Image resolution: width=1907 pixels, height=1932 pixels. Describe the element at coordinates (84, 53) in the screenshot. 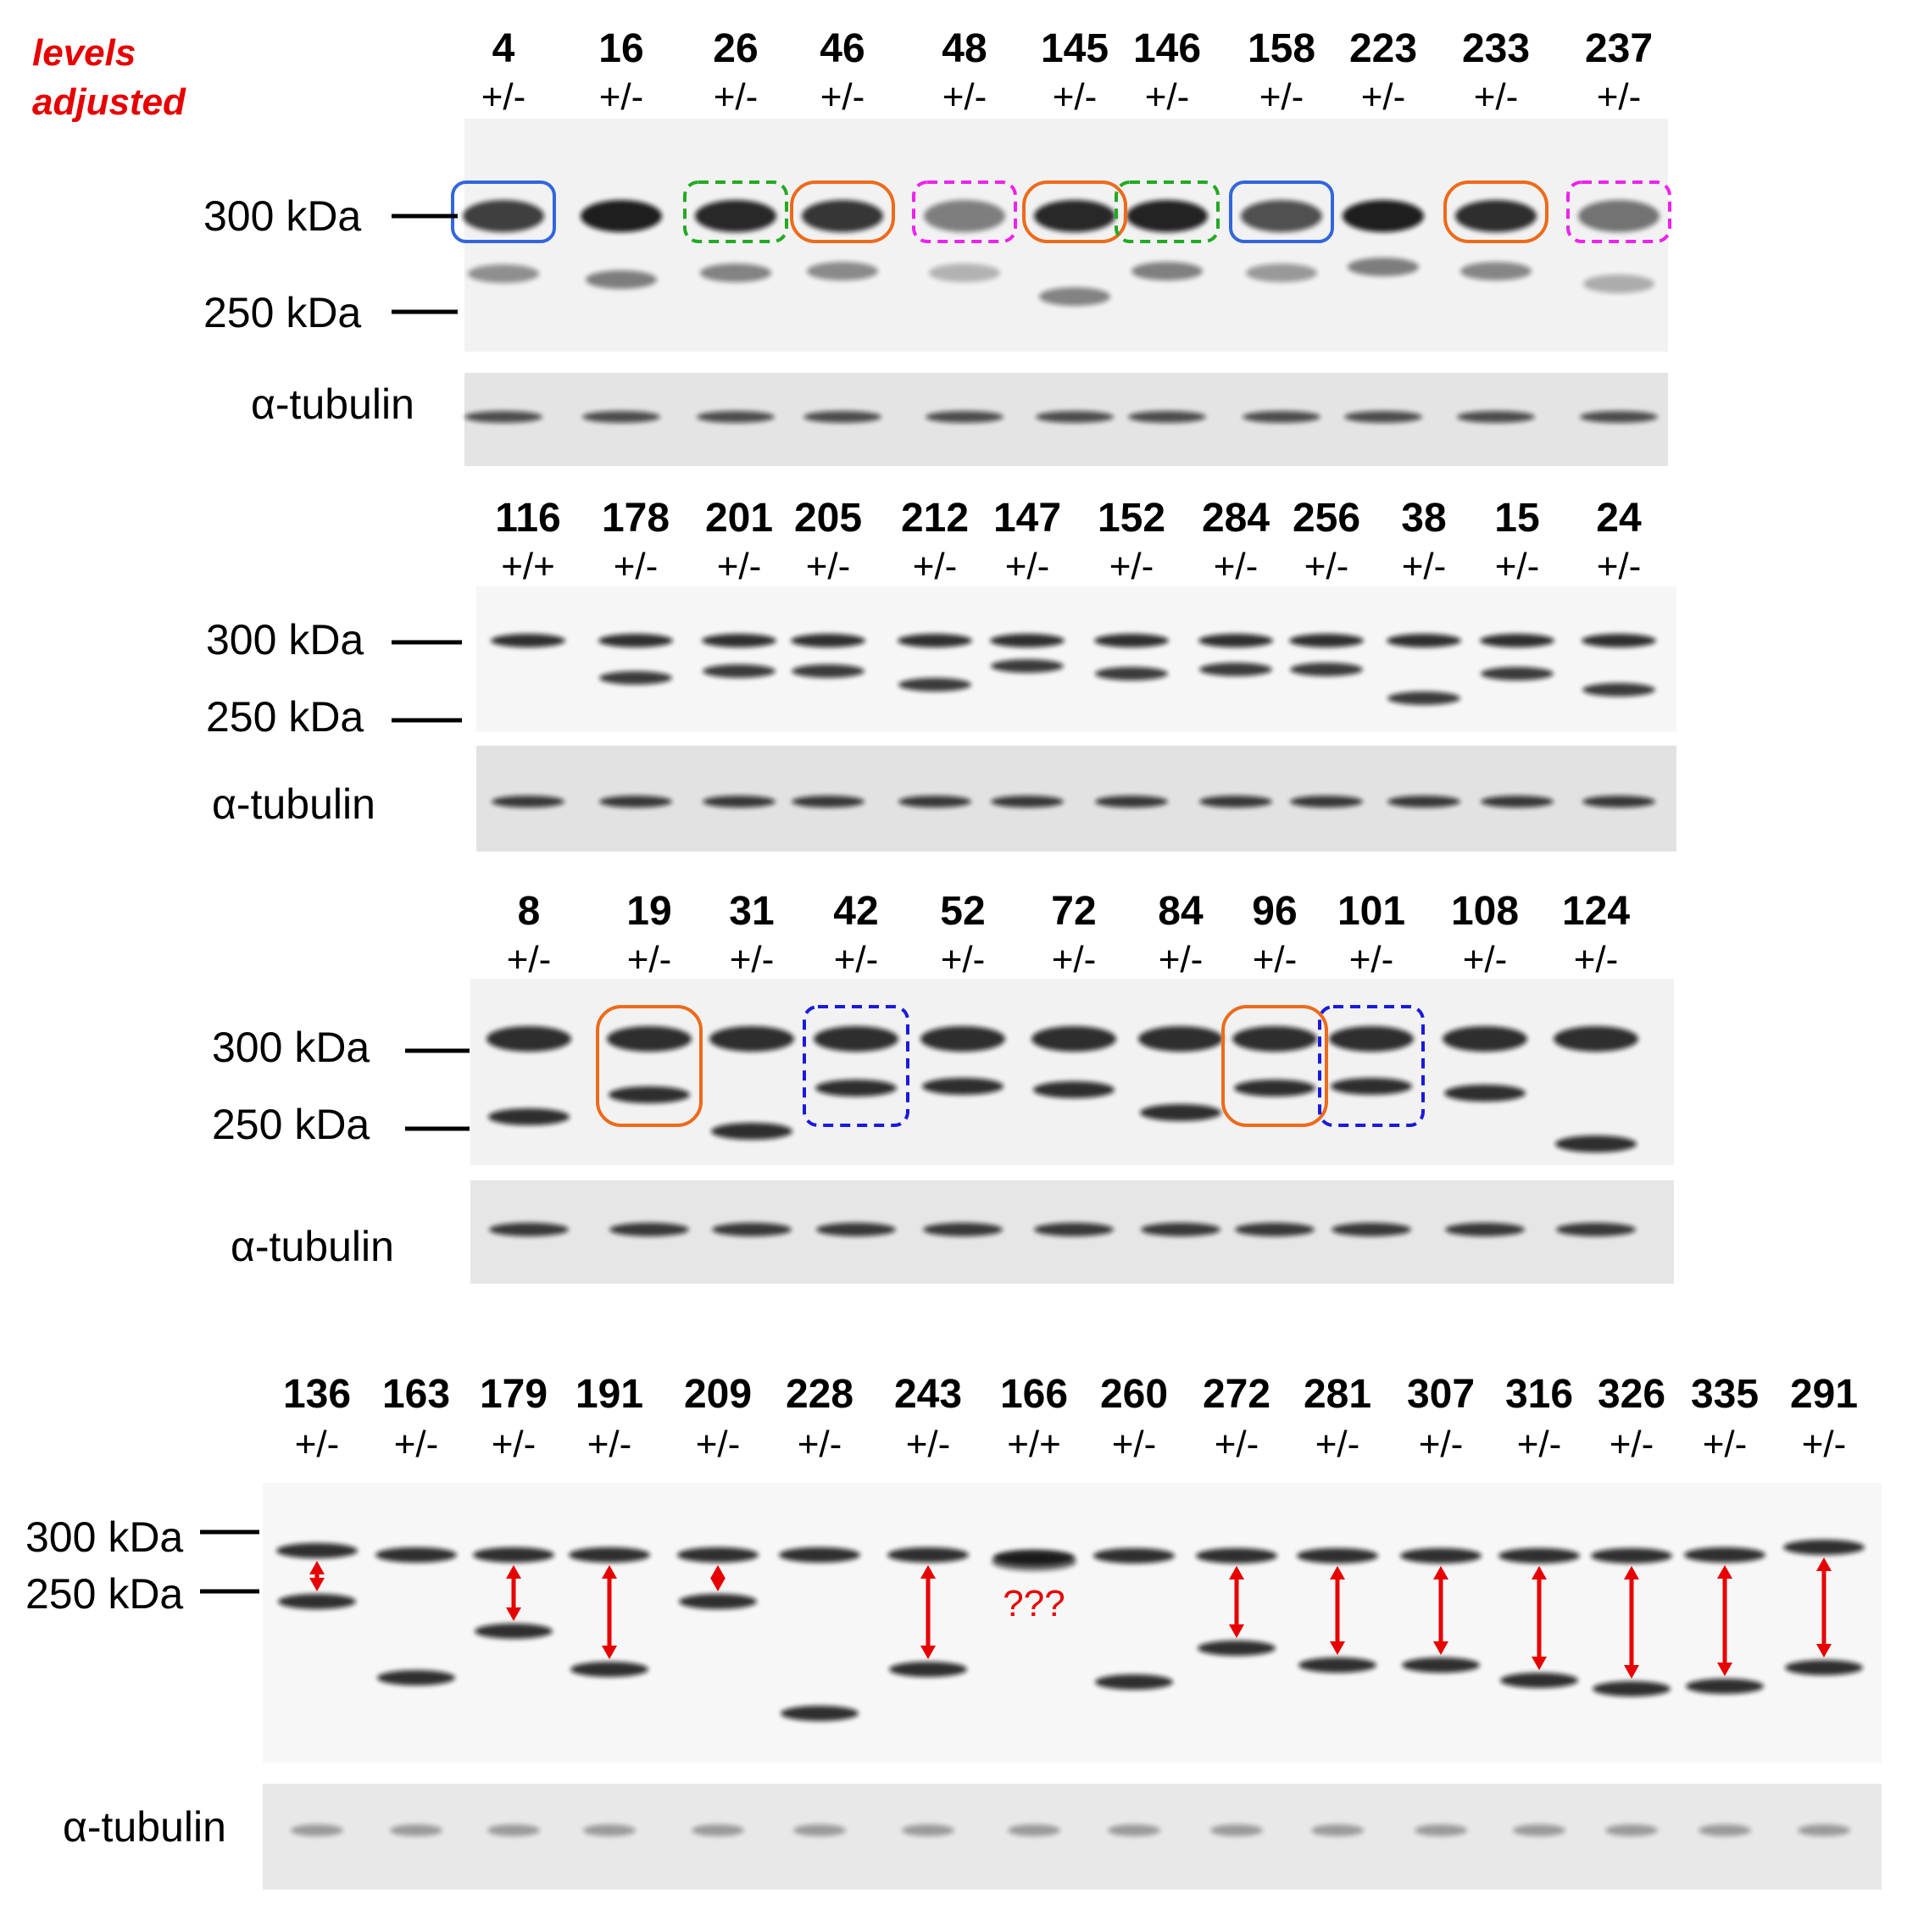

I see `note-line-1: levels` at that location.